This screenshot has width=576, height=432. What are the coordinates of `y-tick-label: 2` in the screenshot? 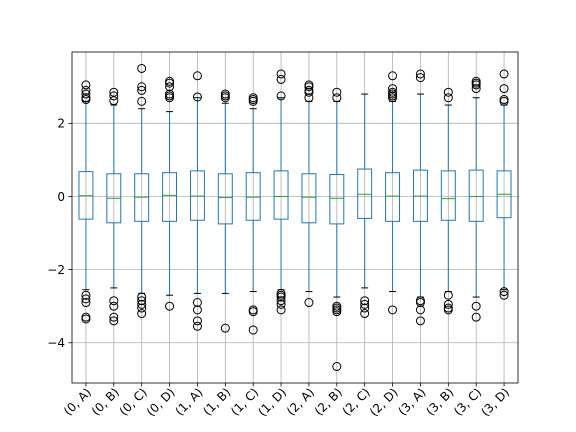 It's located at (61, 124).